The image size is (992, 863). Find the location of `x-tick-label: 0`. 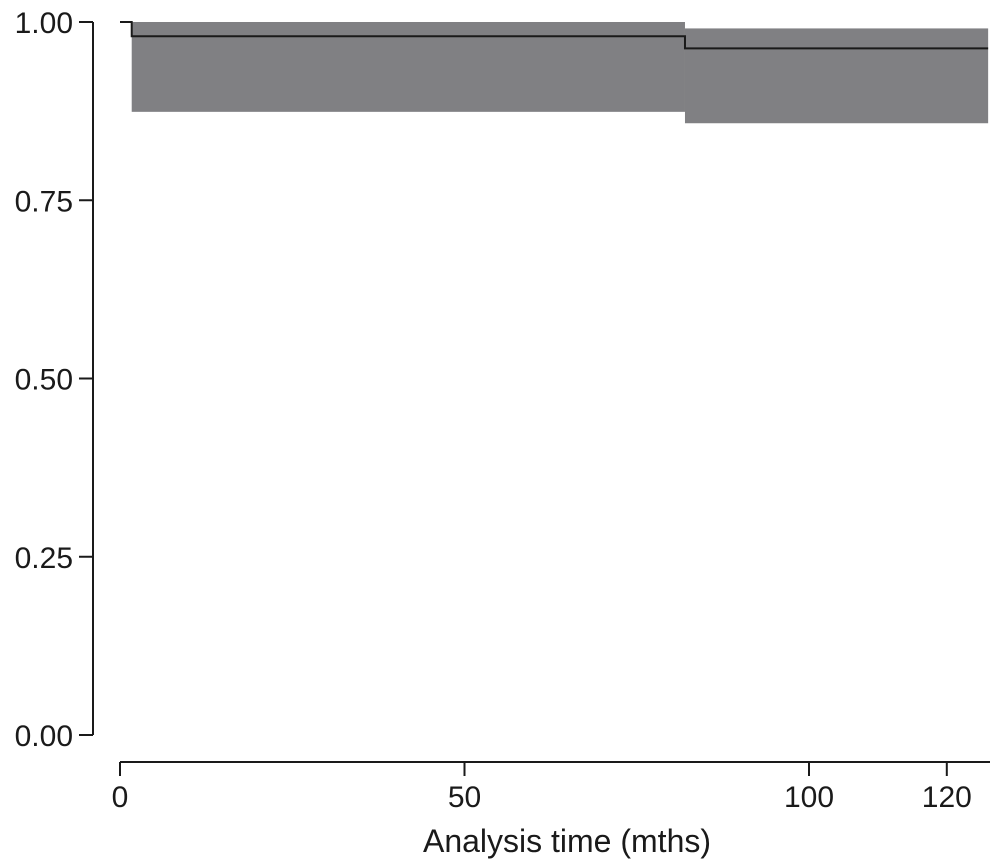

x-tick-label: 0 is located at coordinates (120, 797).